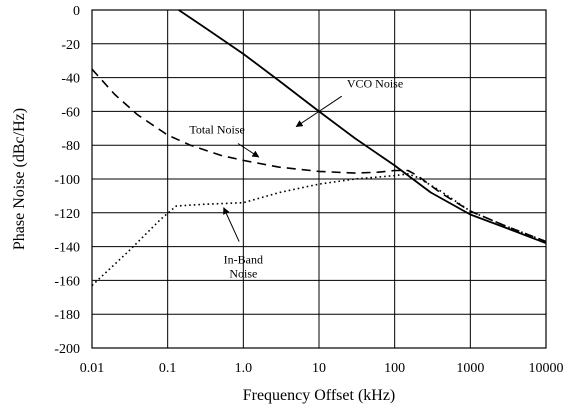 This screenshot has height=408, width=577. What do you see at coordinates (92, 368) in the screenshot?
I see `x-tick-label: 0.01` at bounding box center [92, 368].